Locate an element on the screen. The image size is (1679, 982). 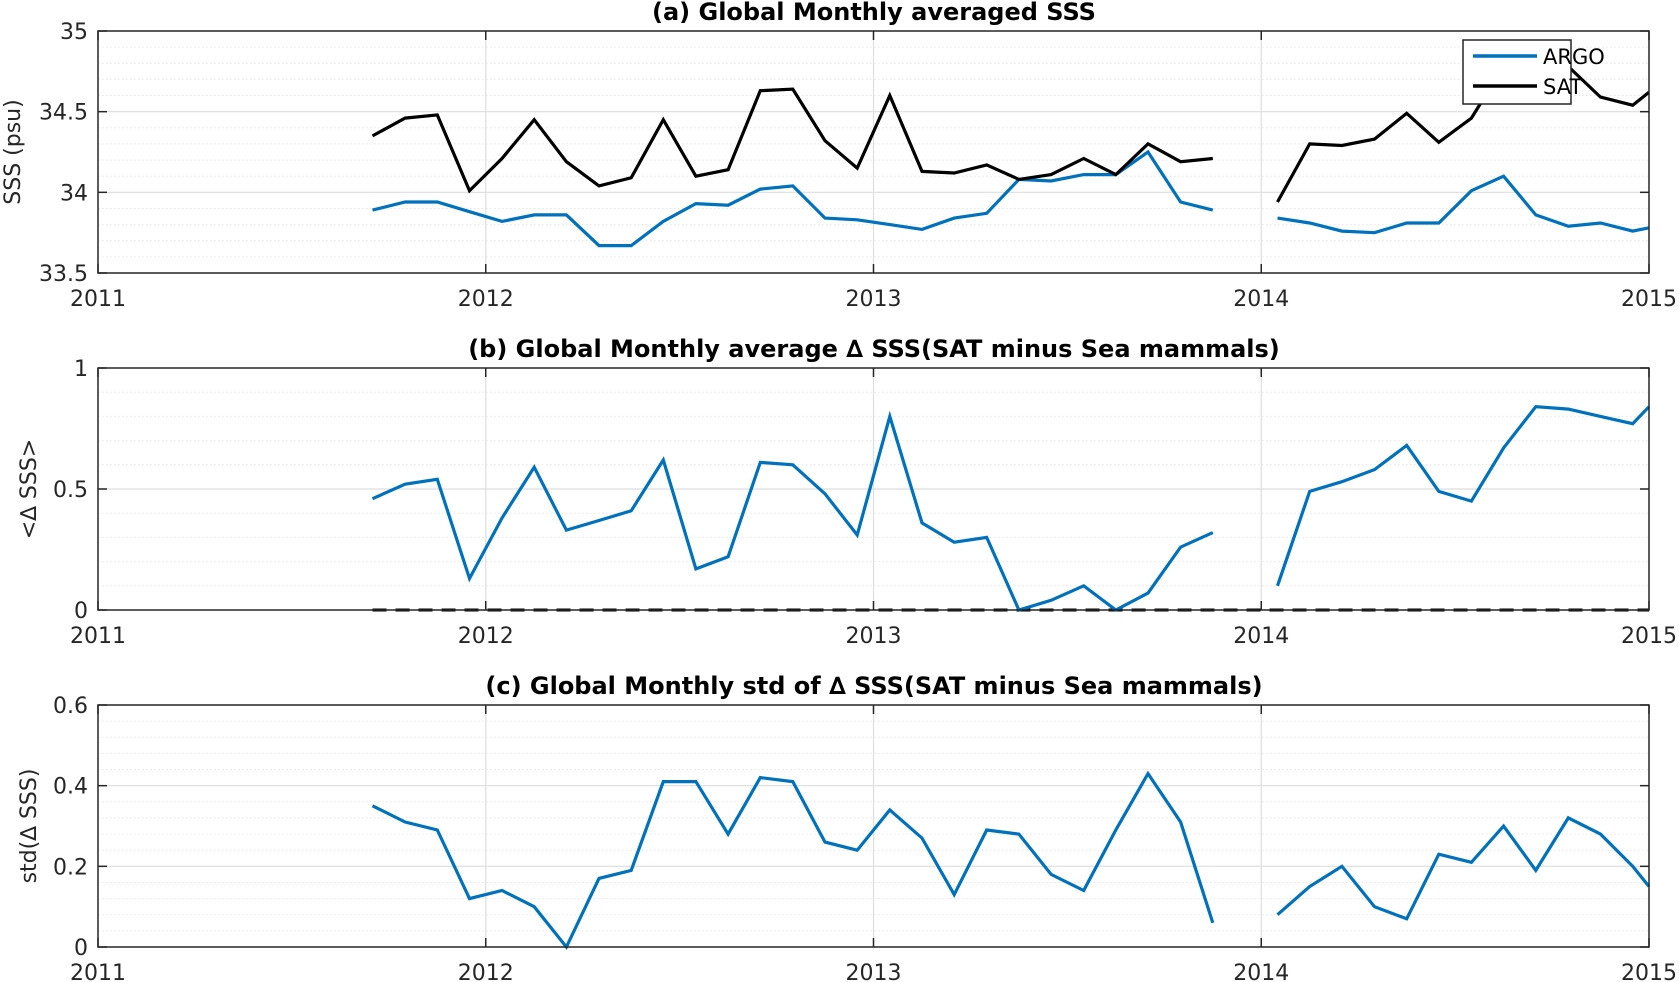
panel-b-y-tick-label: 1 is located at coordinates (81, 369).